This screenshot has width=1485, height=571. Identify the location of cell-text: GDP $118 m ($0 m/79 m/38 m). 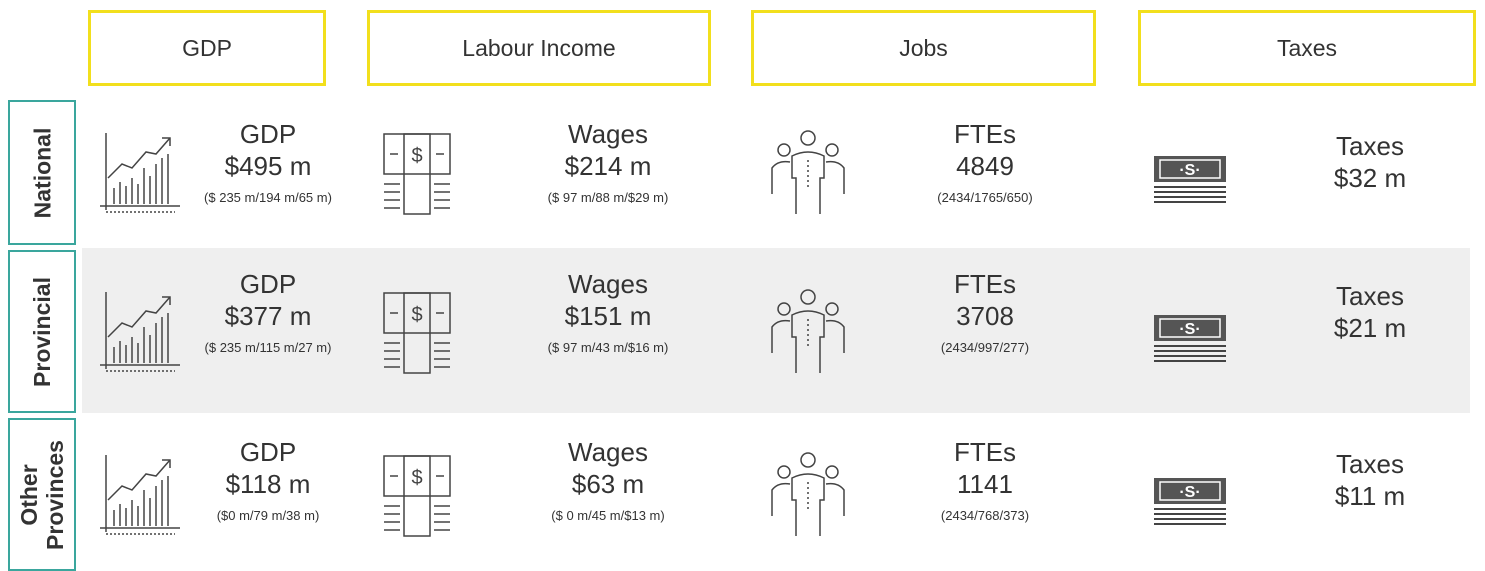
(268, 479).